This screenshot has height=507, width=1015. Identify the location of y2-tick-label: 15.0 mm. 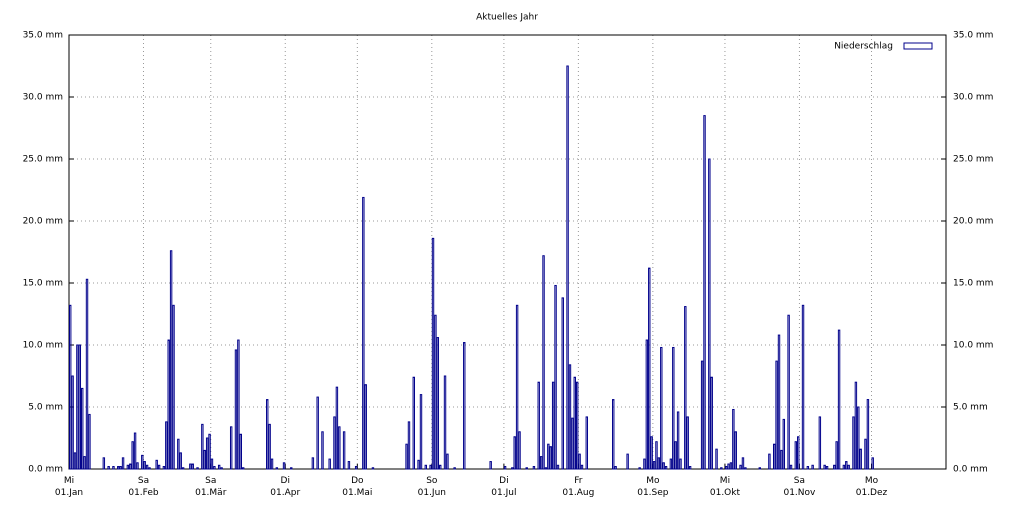
(973, 284).